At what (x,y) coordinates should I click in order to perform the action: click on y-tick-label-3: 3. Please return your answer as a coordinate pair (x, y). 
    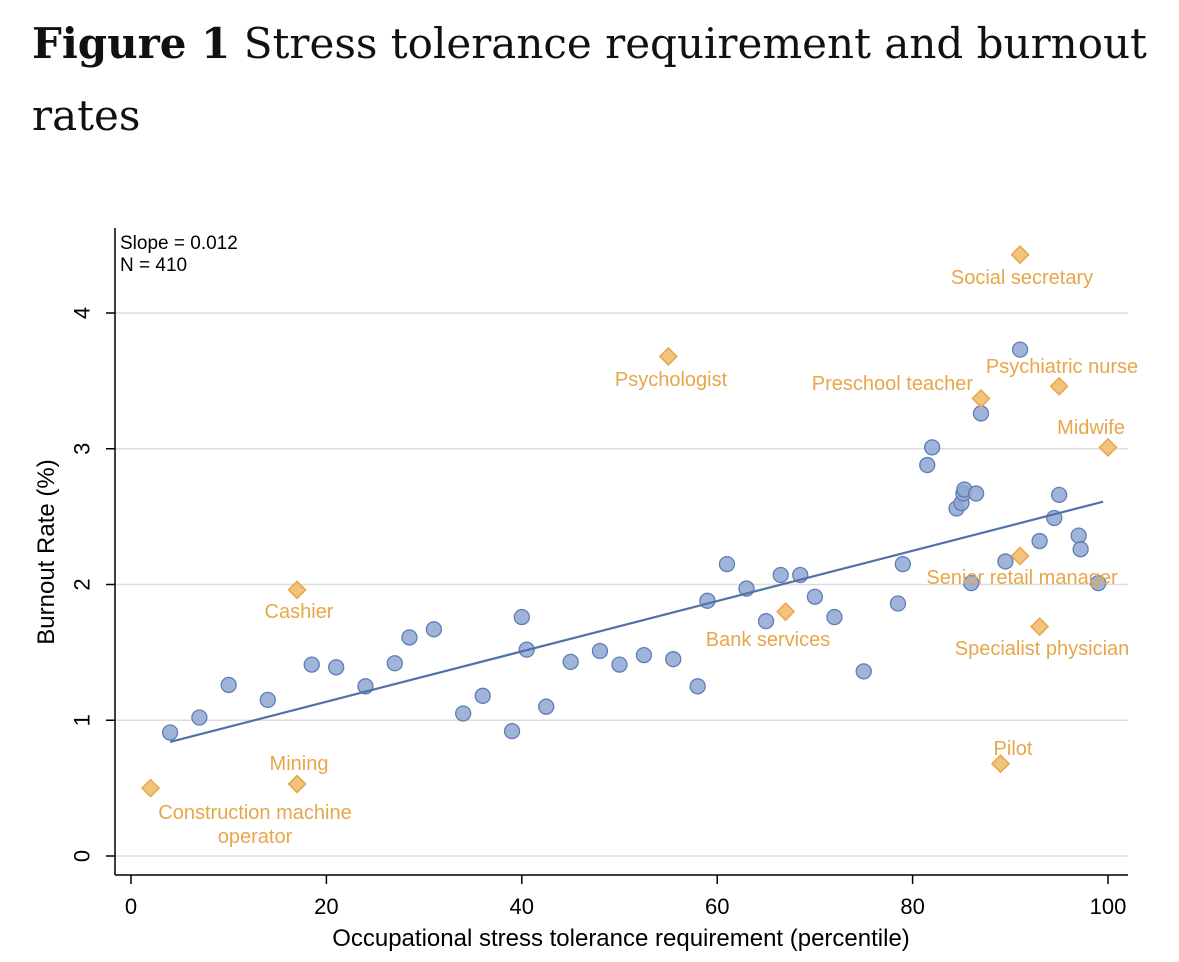
    Looking at the image, I should click on (82, 449).